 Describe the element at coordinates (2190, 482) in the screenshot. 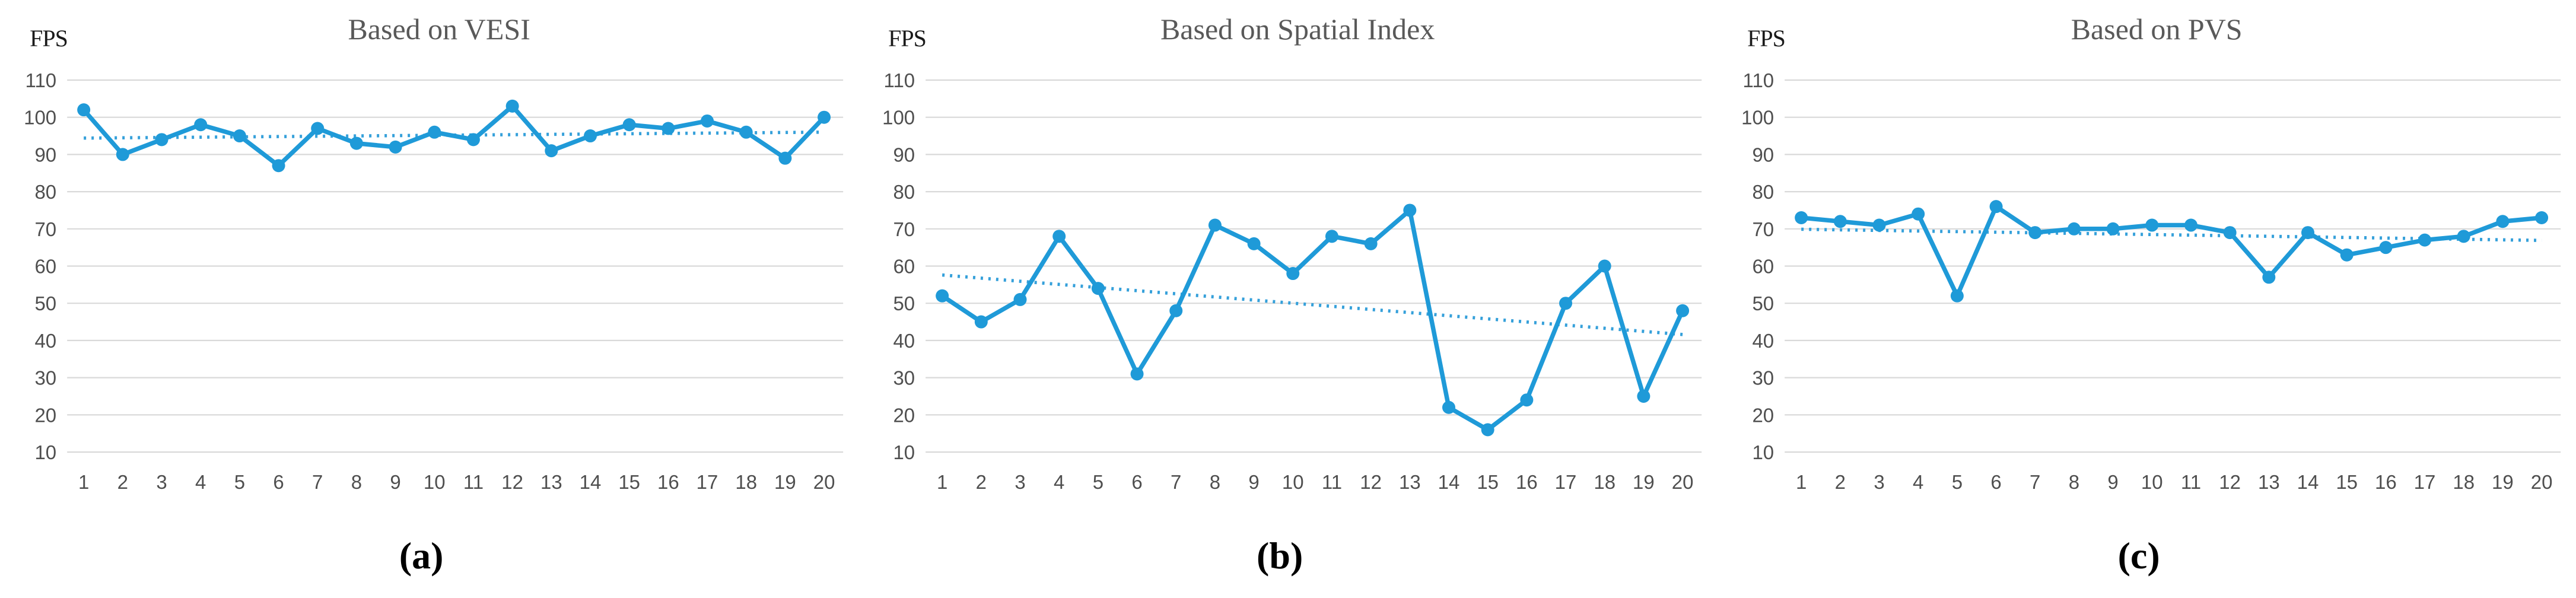

I see `x-tick-label: 11` at that location.